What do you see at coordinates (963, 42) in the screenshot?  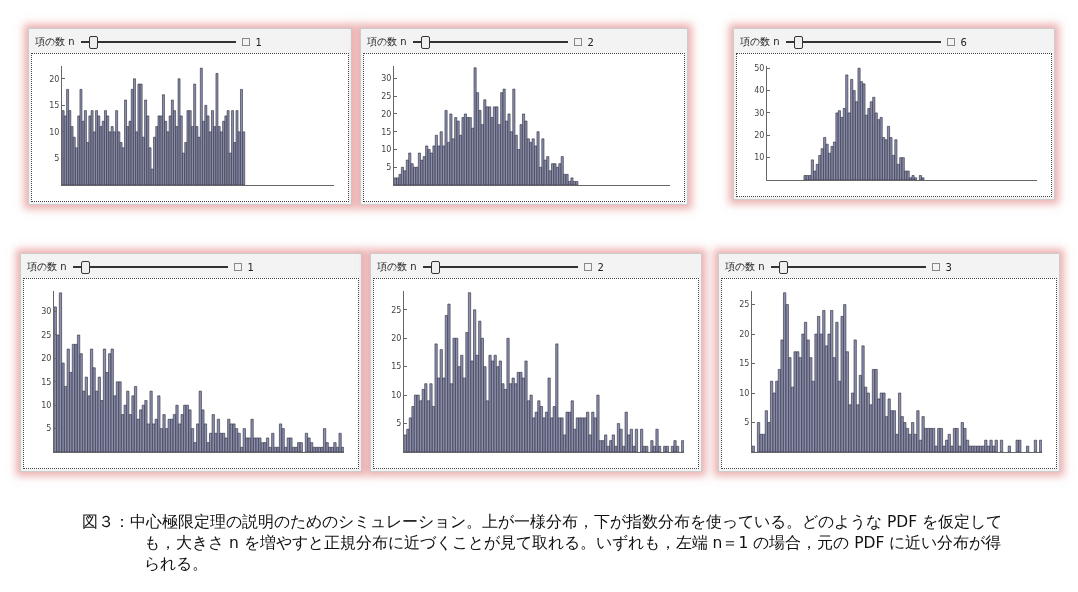 I see `text: 6` at bounding box center [963, 42].